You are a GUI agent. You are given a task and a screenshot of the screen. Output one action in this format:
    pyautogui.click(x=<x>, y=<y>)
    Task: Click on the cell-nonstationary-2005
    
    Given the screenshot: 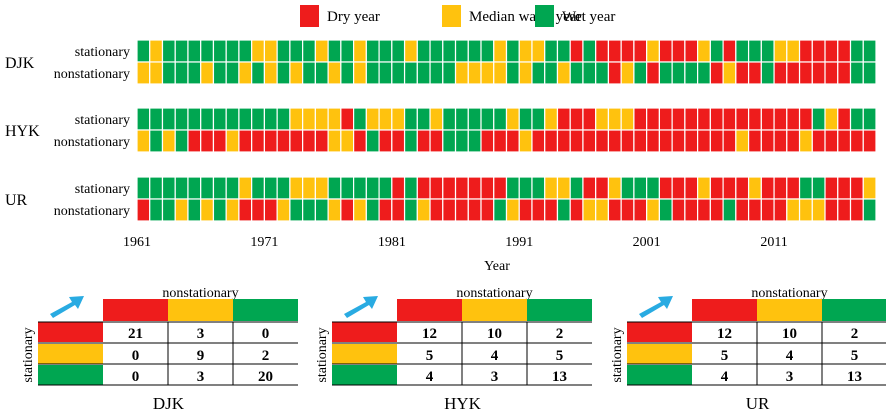 What is the action you would take?
    pyautogui.click(x=704, y=73)
    